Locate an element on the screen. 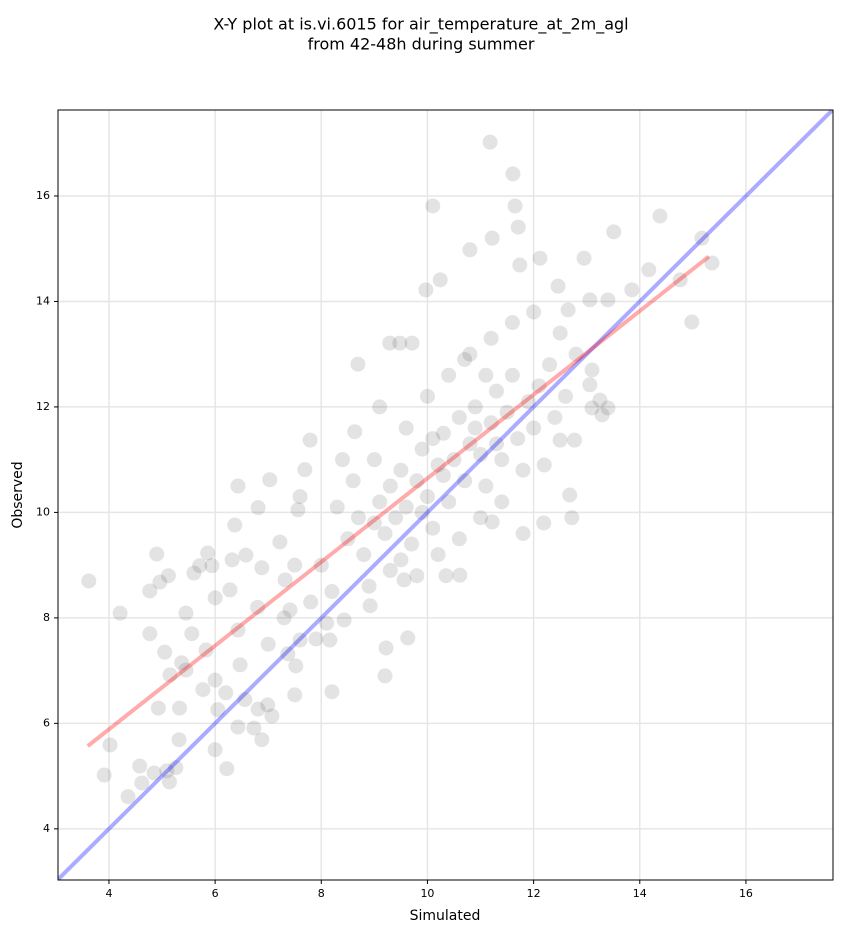  y-tick-label: 10 is located at coordinates (43, 511).